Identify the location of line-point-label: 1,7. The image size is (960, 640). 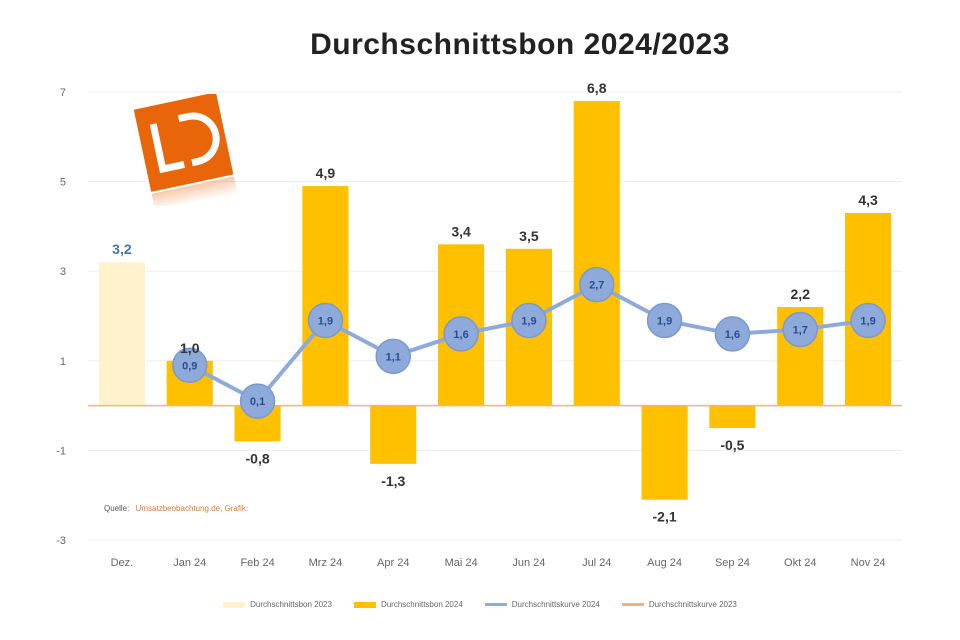
(800, 330).